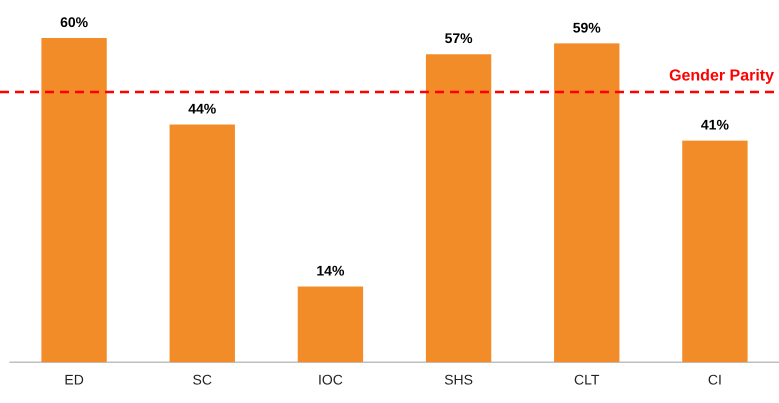  Describe the element at coordinates (330, 270) in the screenshot. I see `data-label: 14%` at that location.